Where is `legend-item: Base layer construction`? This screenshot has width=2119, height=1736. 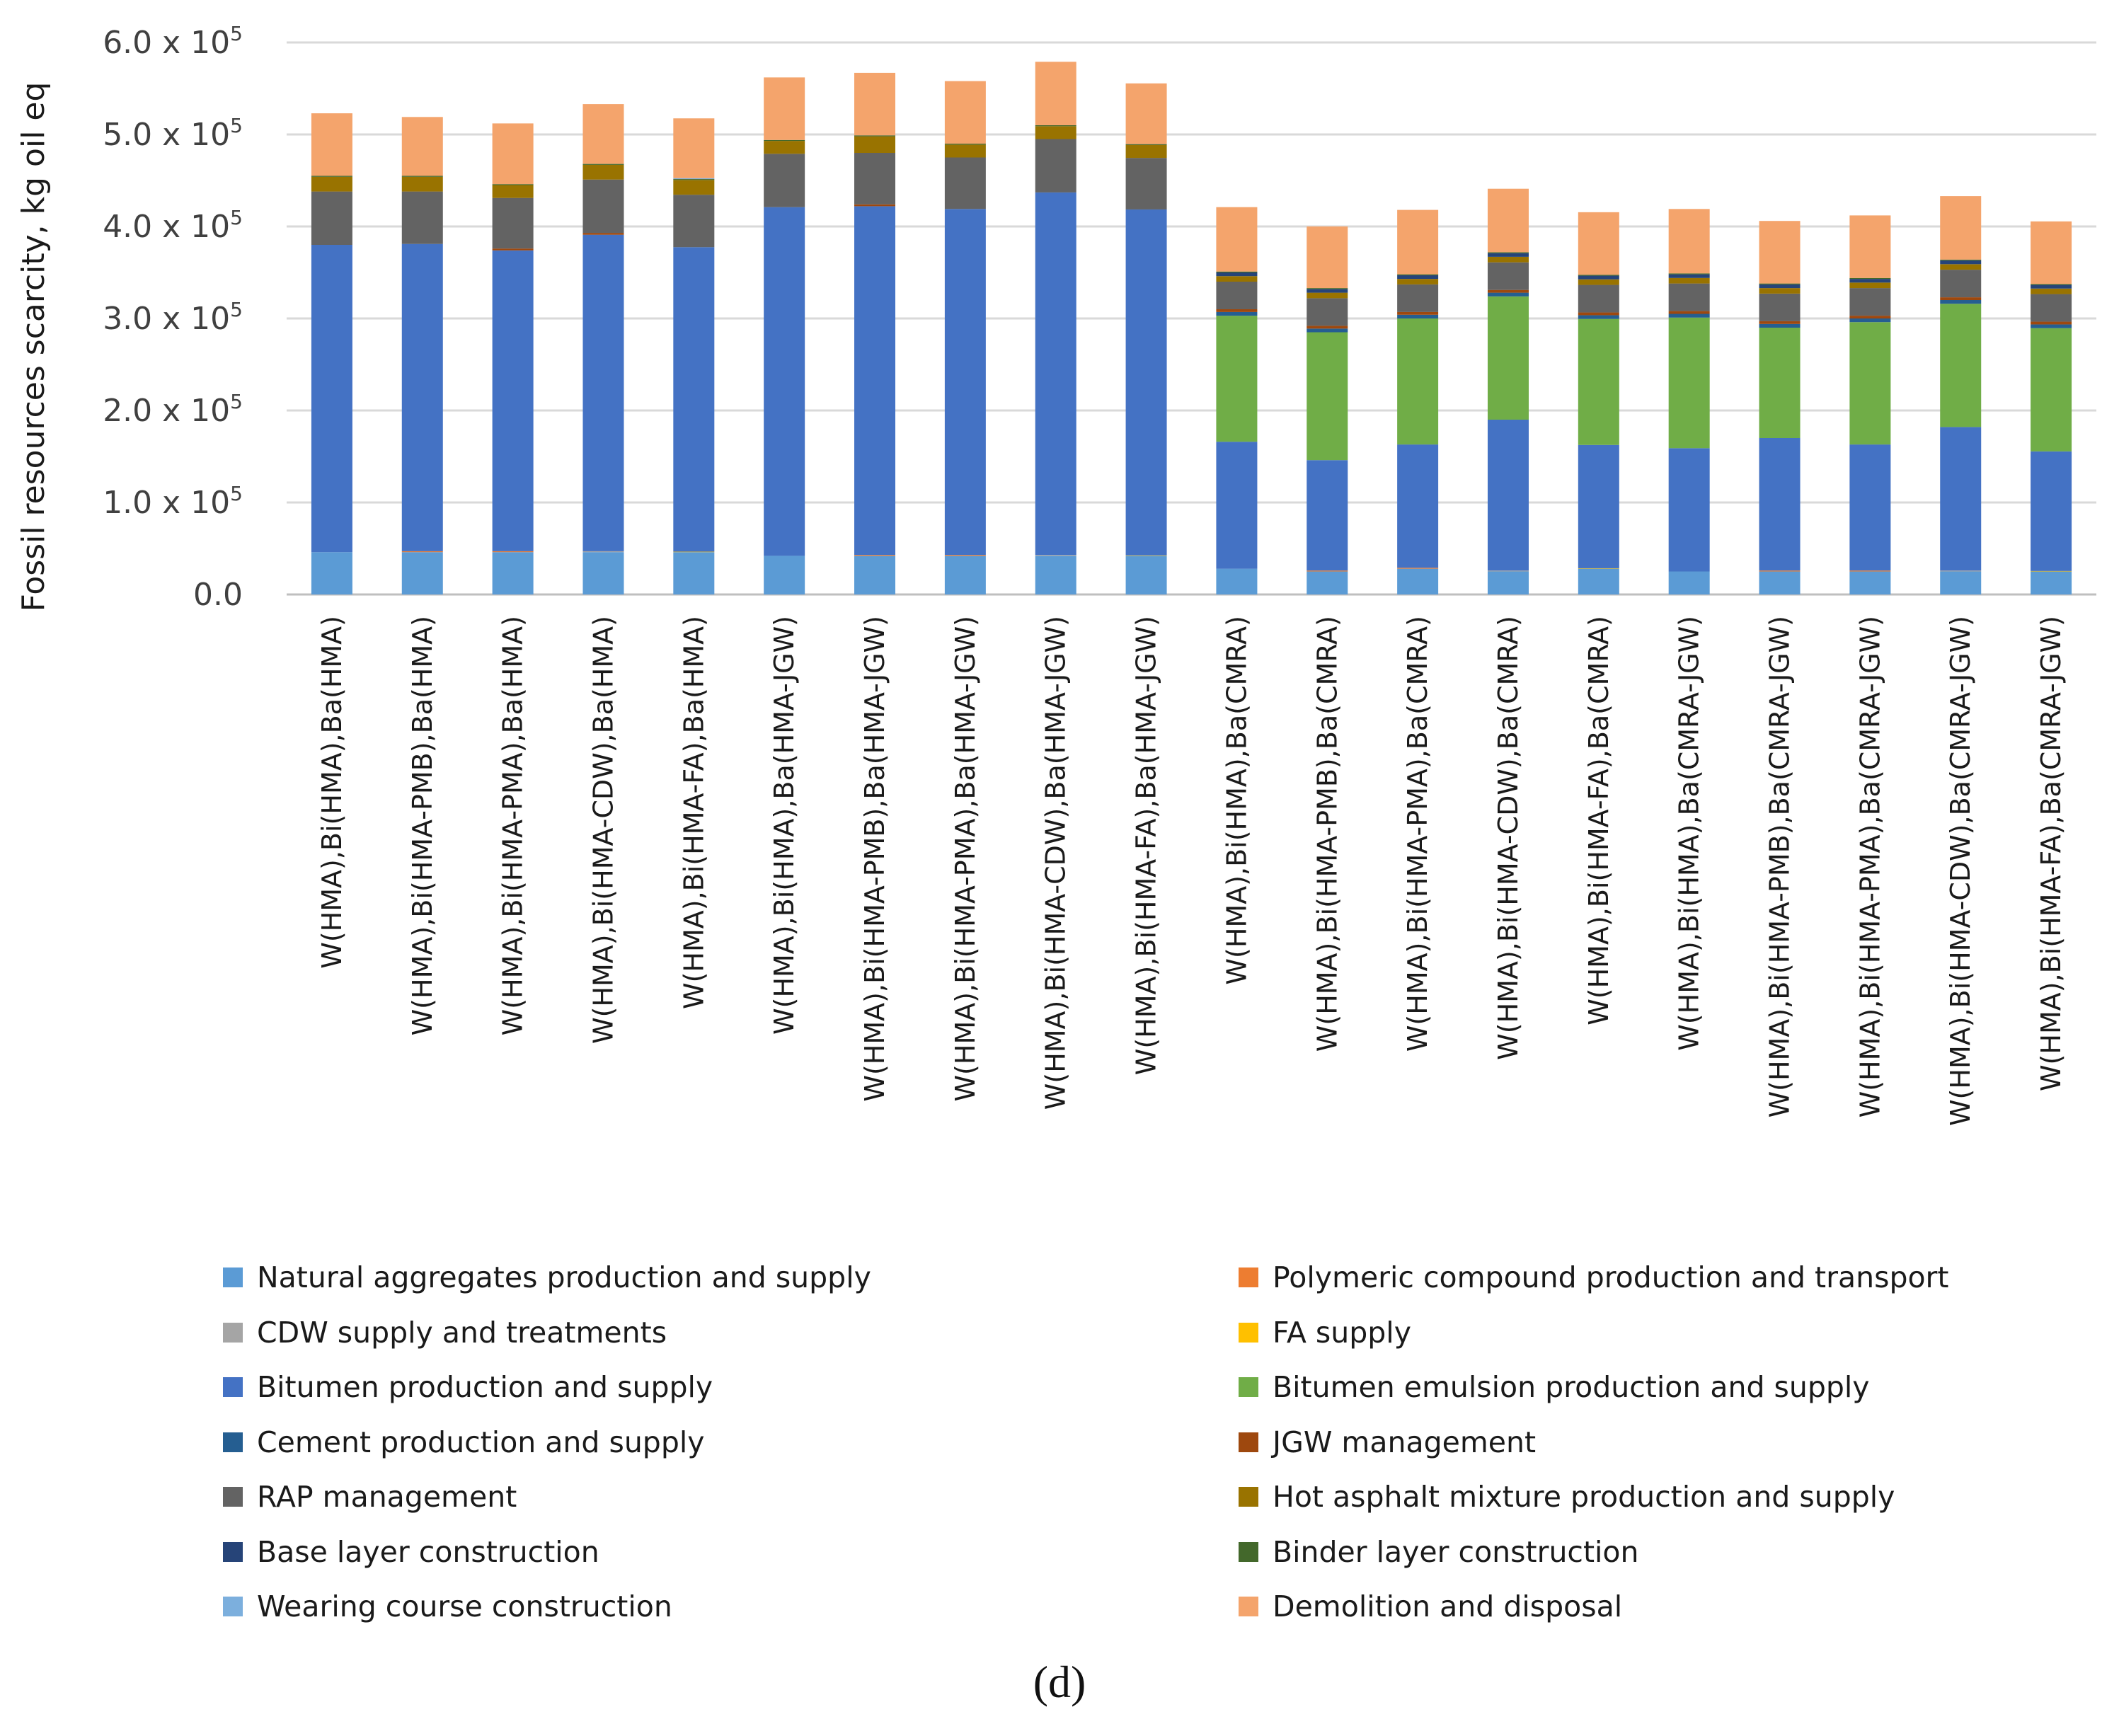 legend-item: Base layer construction is located at coordinates (411, 1552).